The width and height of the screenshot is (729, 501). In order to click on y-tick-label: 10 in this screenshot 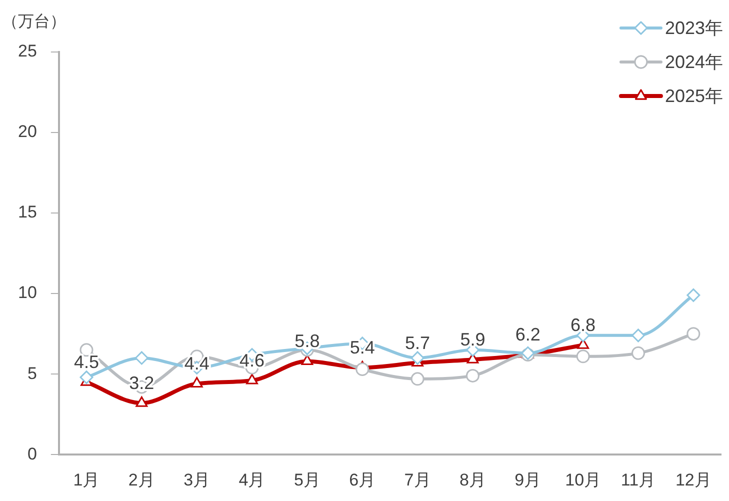, I will do `click(27, 292)`.